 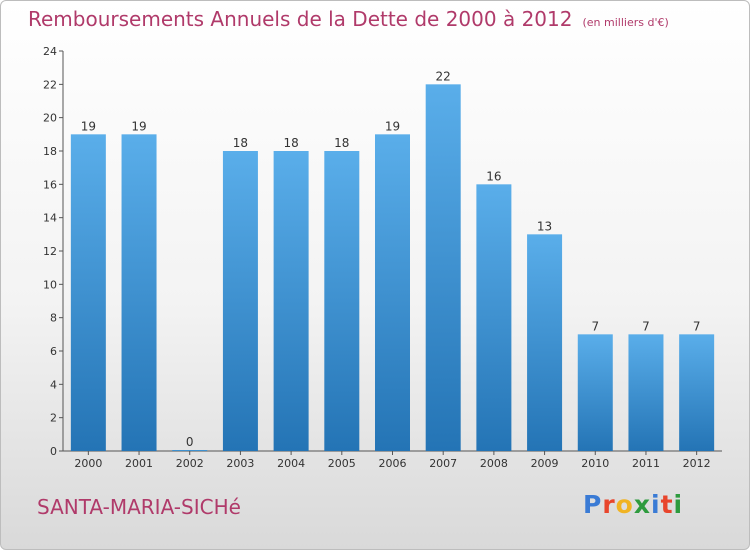 I want to click on bar-value-label: 0, so click(x=190, y=442).